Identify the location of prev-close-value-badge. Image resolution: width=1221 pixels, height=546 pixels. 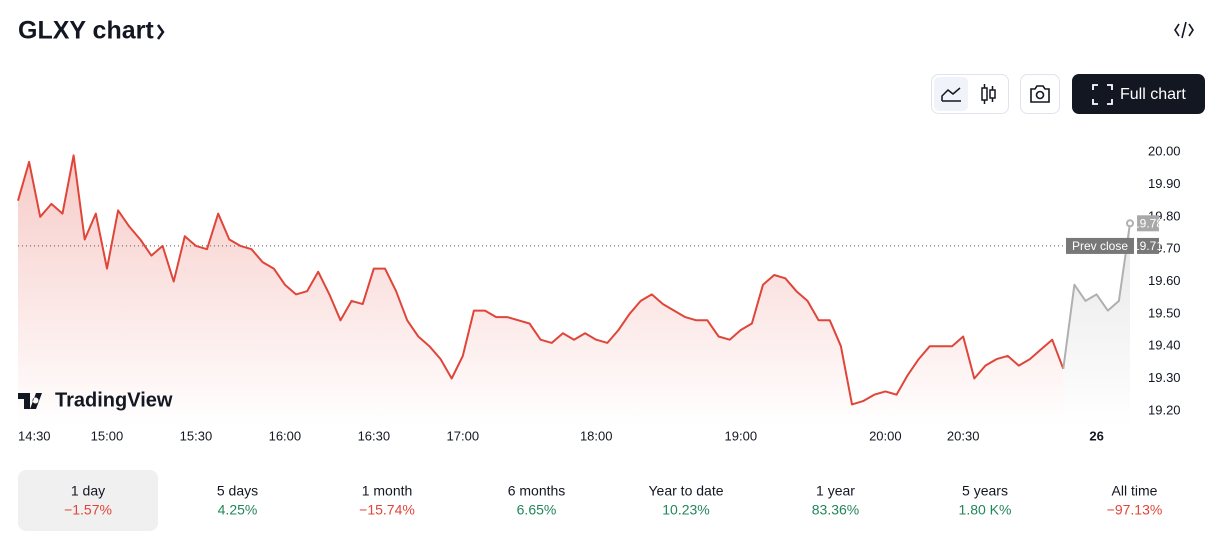
(1148, 245).